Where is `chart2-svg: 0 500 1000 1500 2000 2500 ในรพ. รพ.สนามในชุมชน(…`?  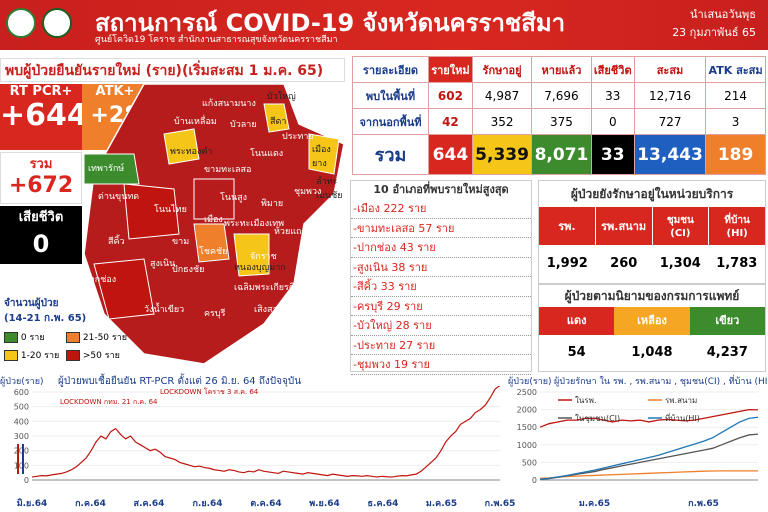 chart2-svg: 0 500 1000 1500 2000 2500 ในรพ. รพ.สนามในชุมชน(… is located at coordinates (638, 448).